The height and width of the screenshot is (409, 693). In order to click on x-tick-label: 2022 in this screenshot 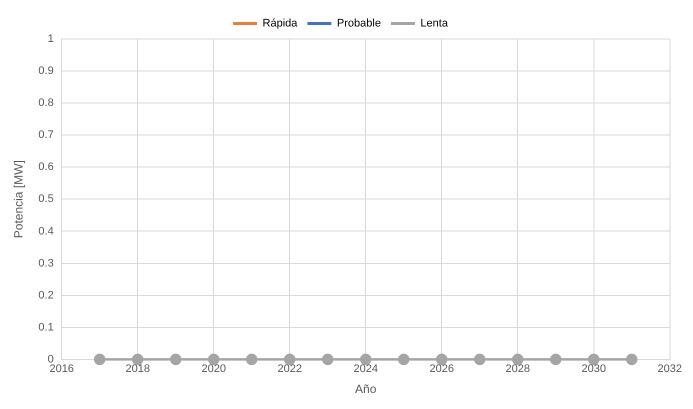, I will do `click(289, 369)`.